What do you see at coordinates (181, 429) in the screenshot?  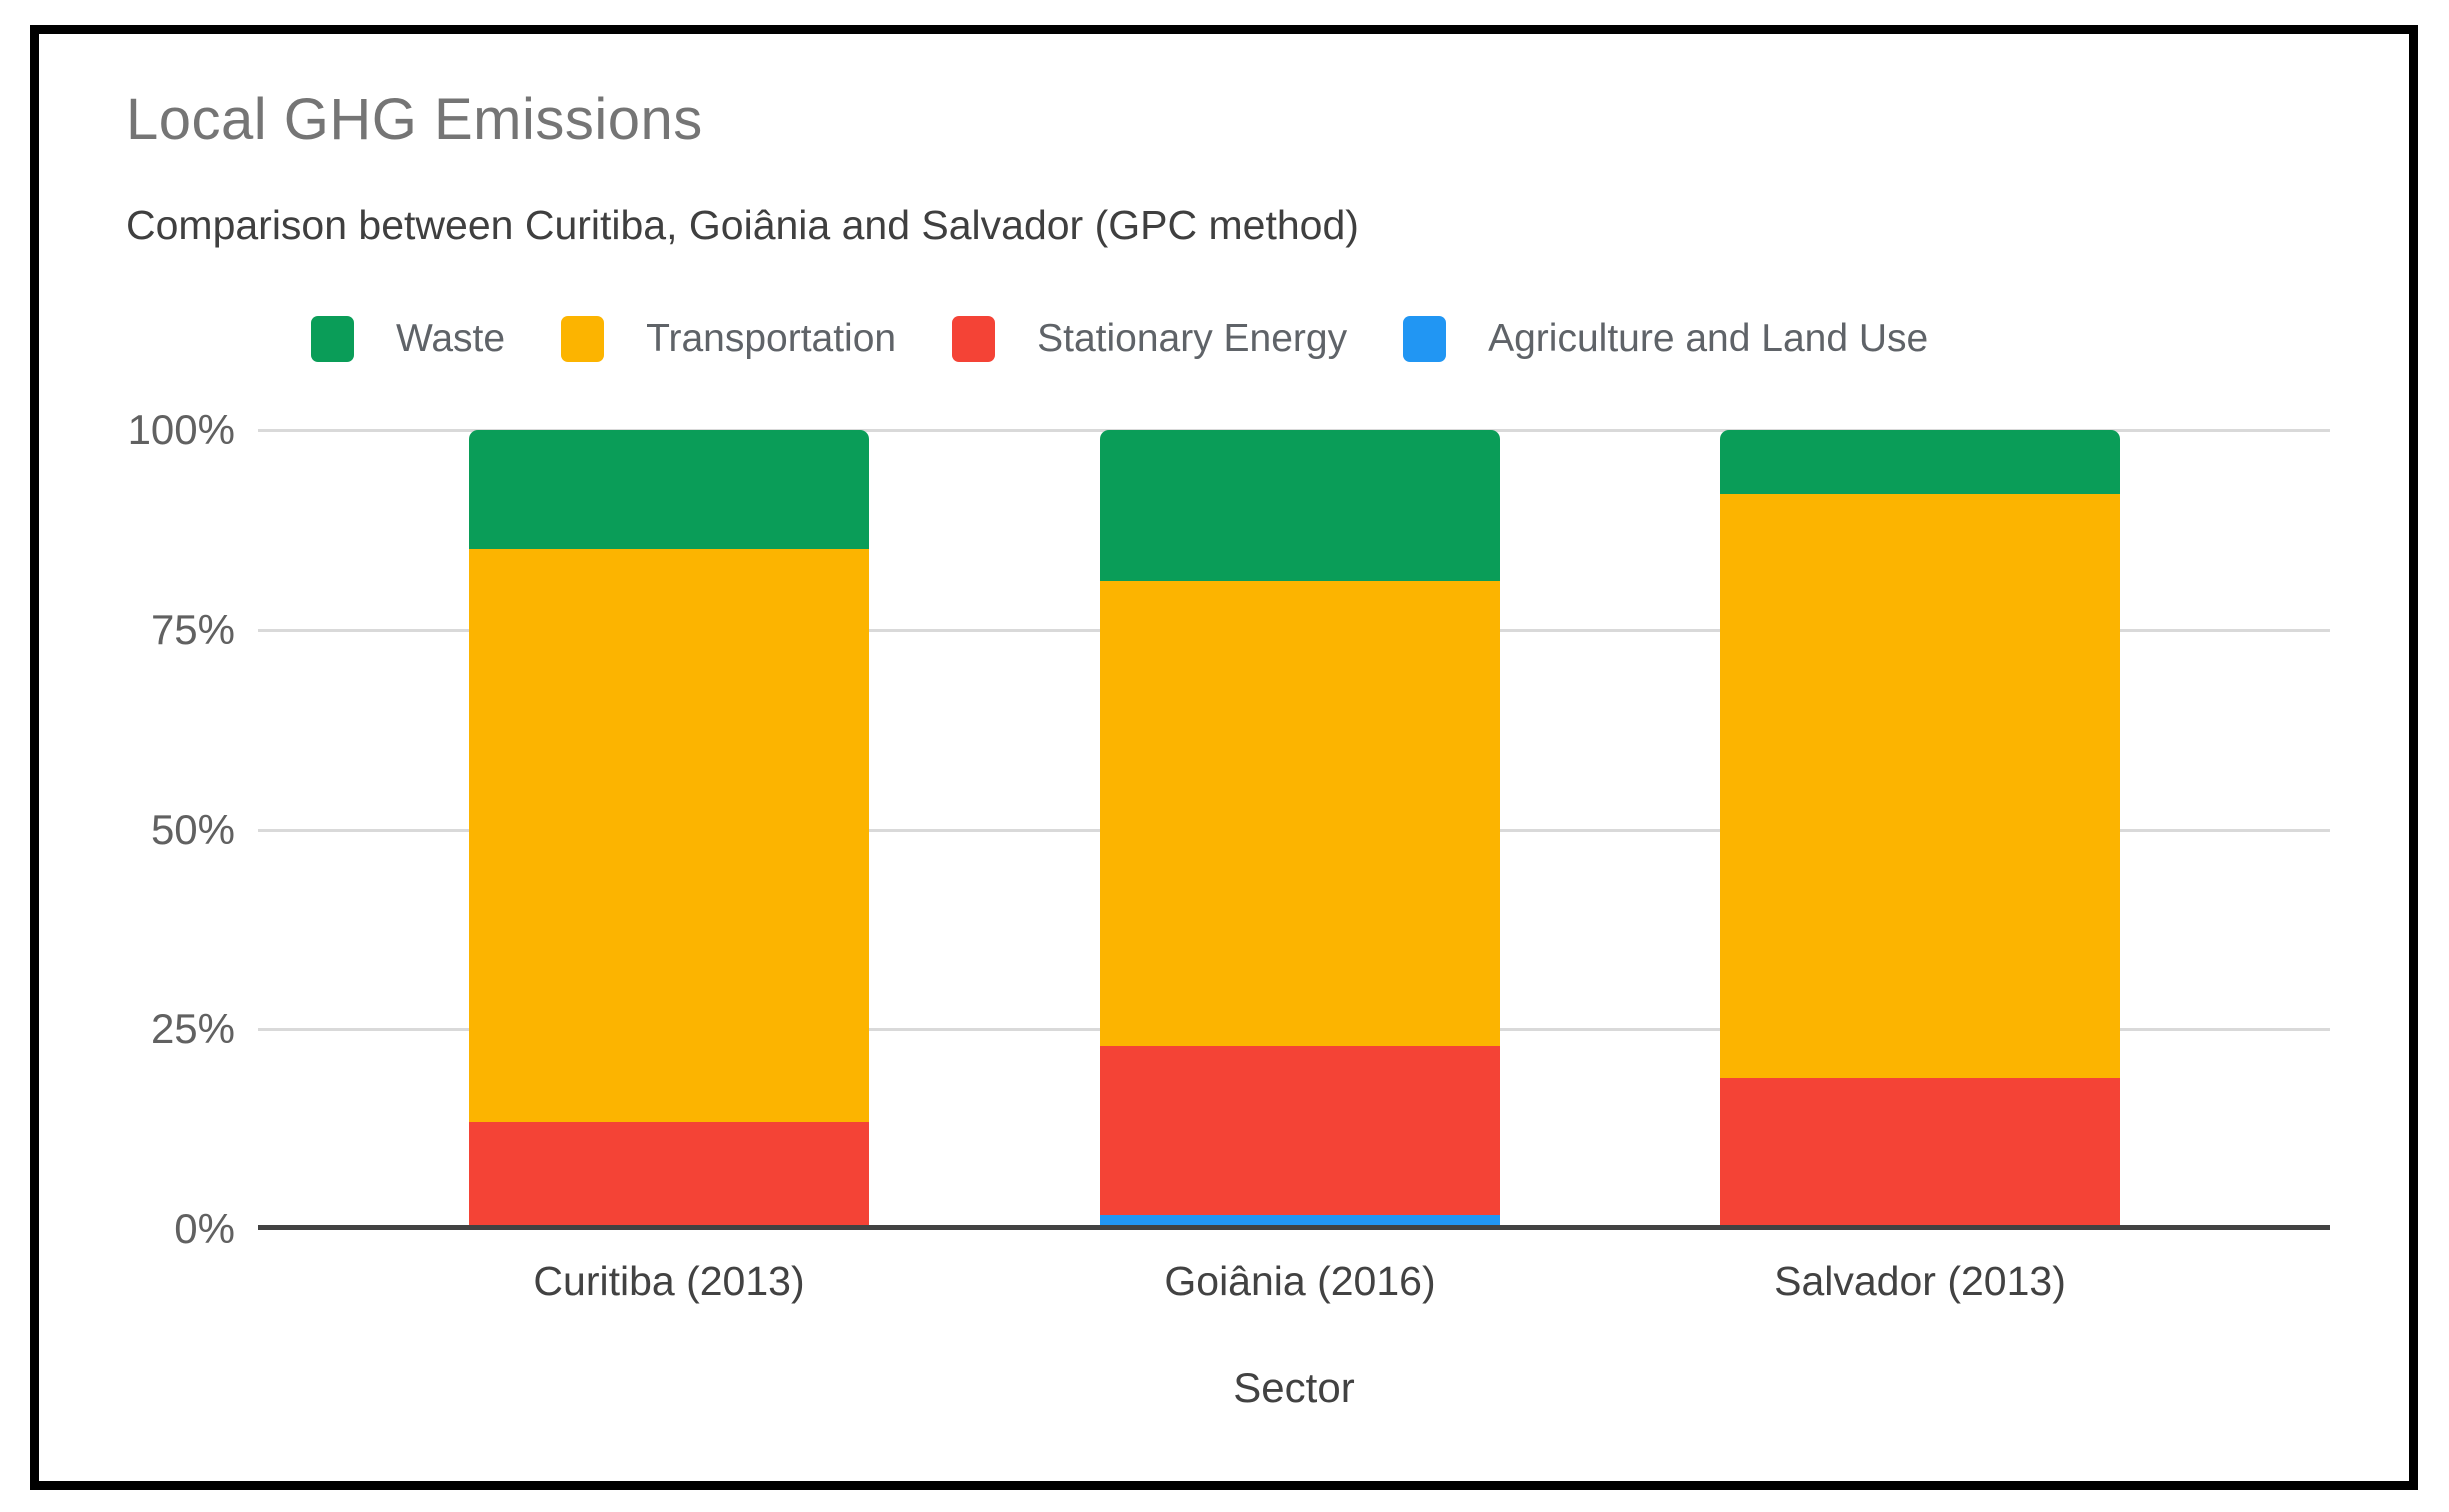 I see `y-tick-label: 100%` at bounding box center [181, 429].